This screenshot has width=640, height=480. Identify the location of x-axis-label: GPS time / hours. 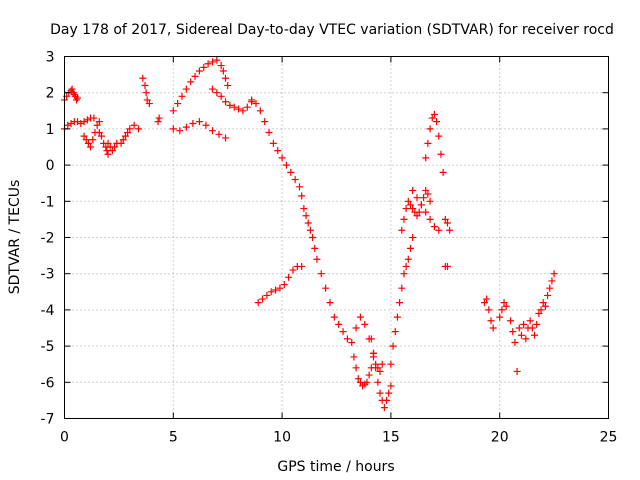
(335, 467).